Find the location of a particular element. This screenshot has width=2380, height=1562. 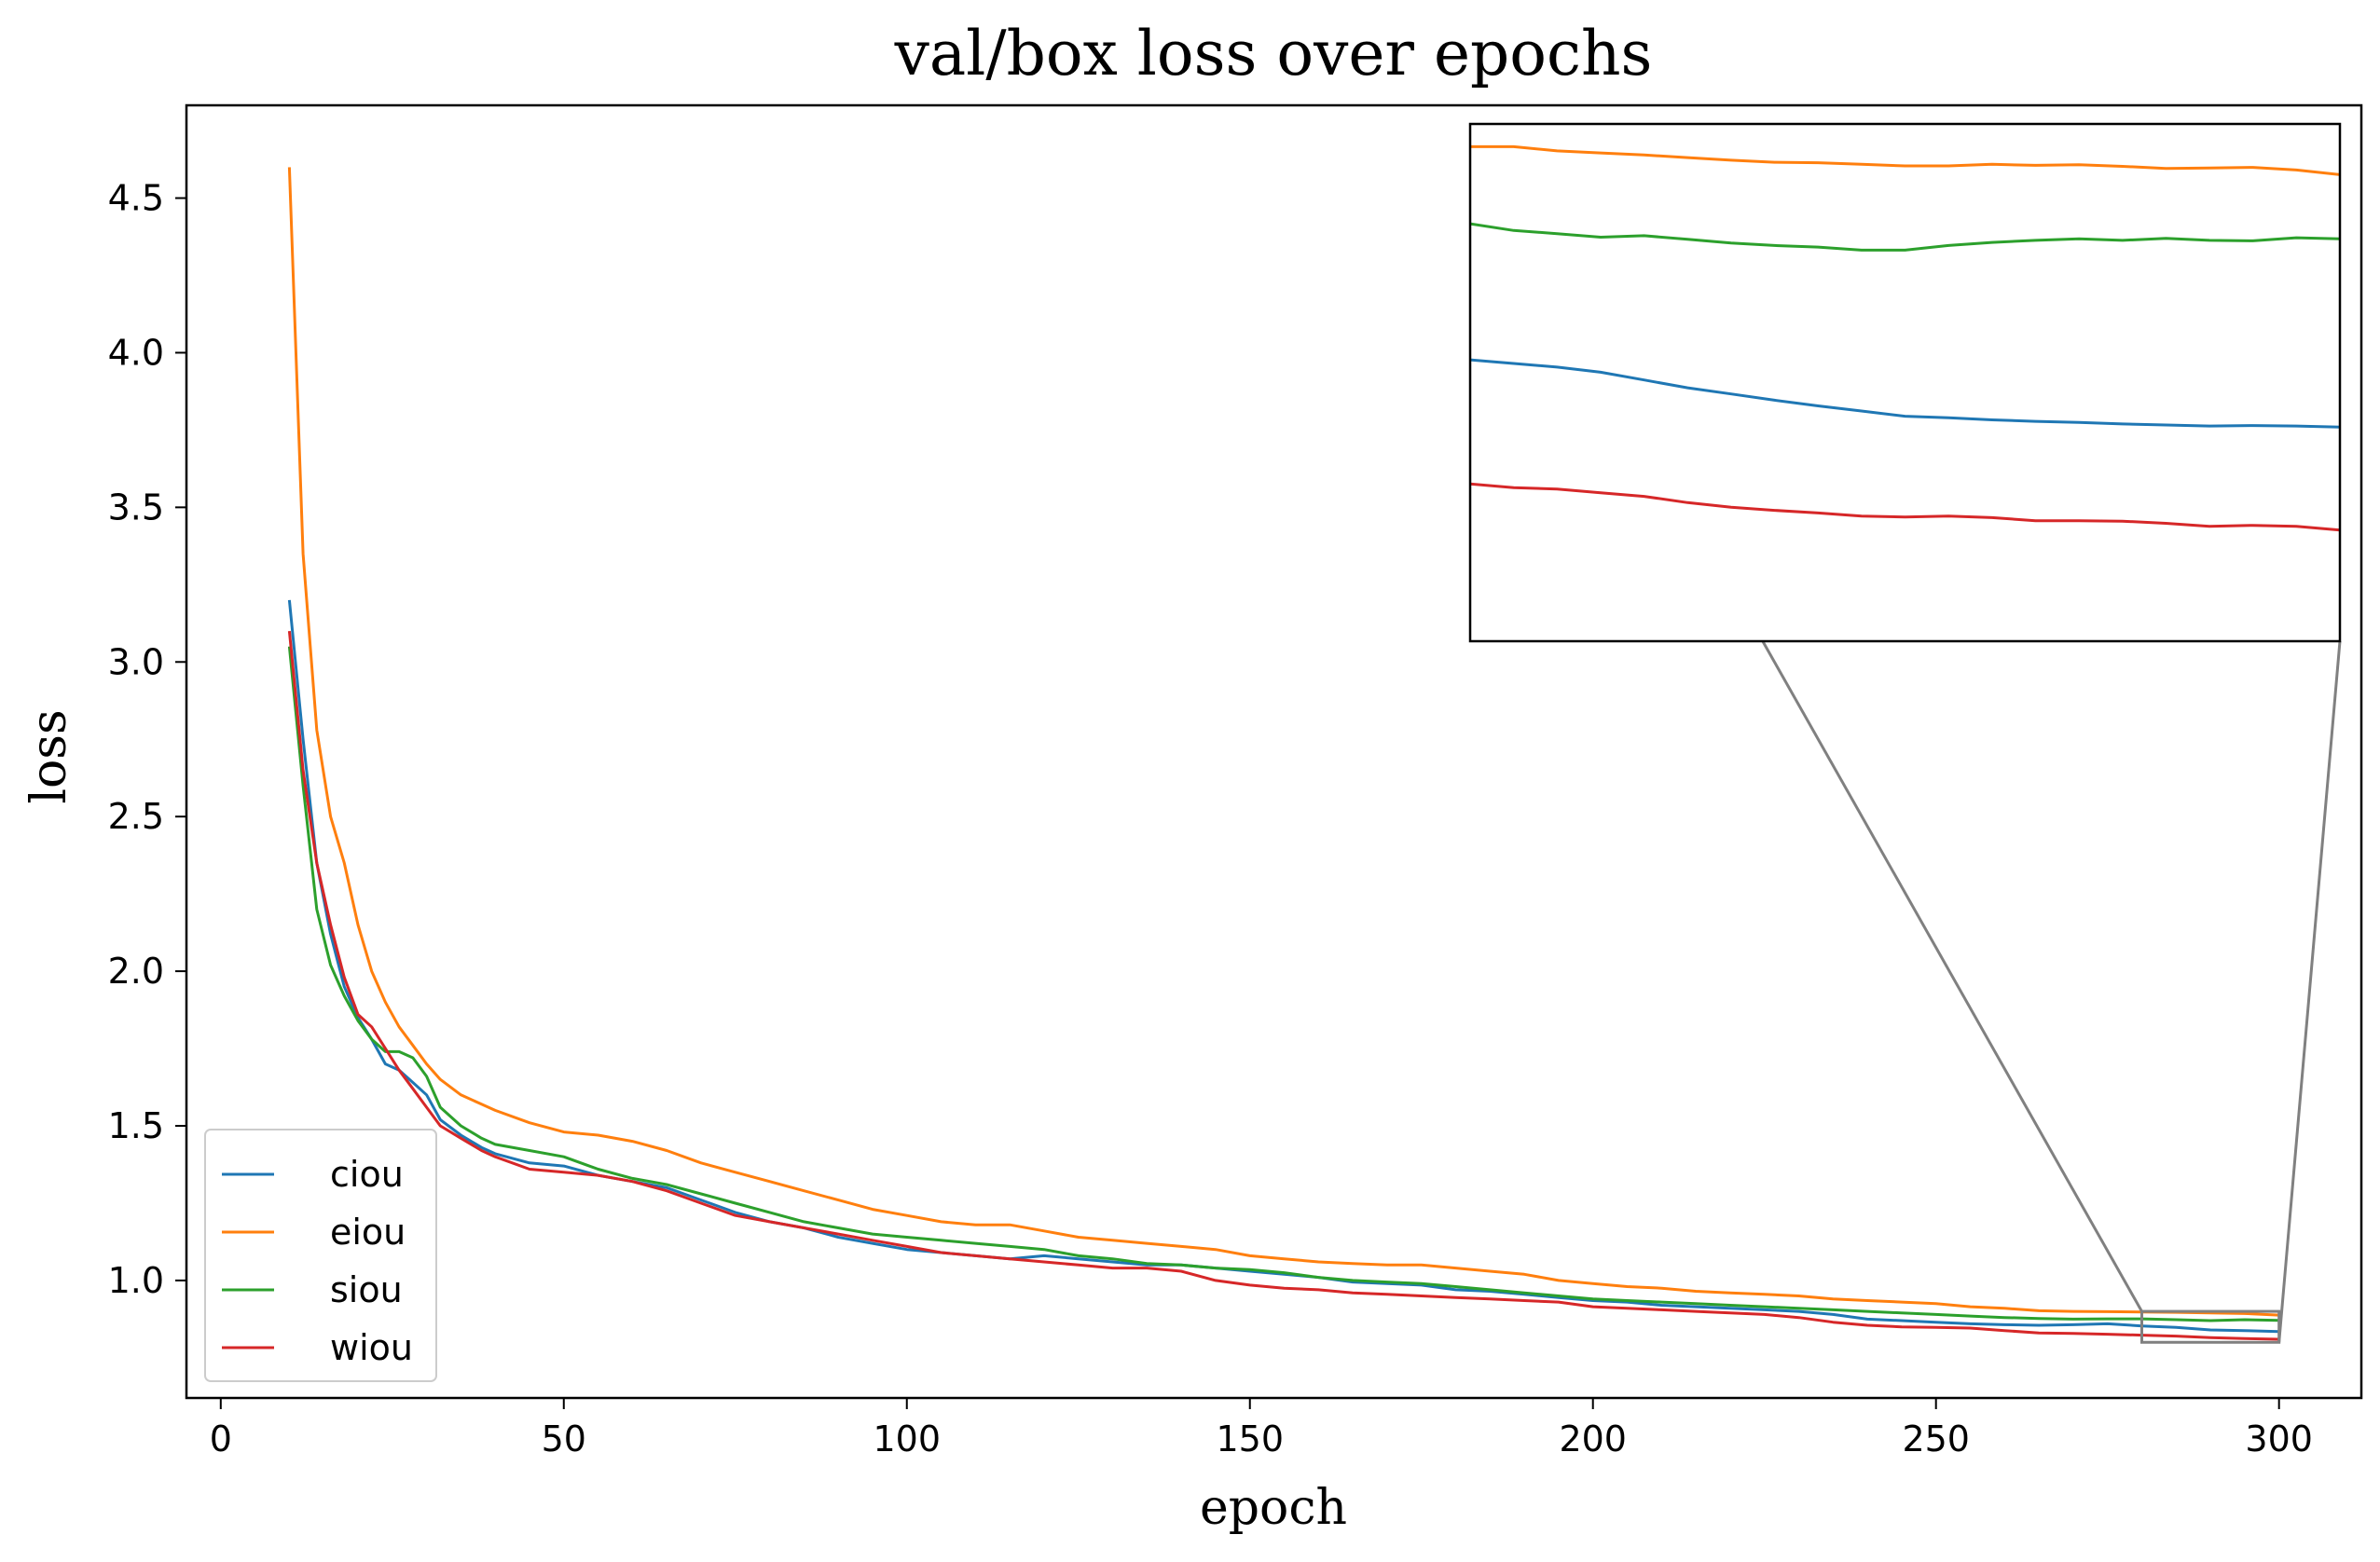

inset-background is located at coordinates (1905, 382).